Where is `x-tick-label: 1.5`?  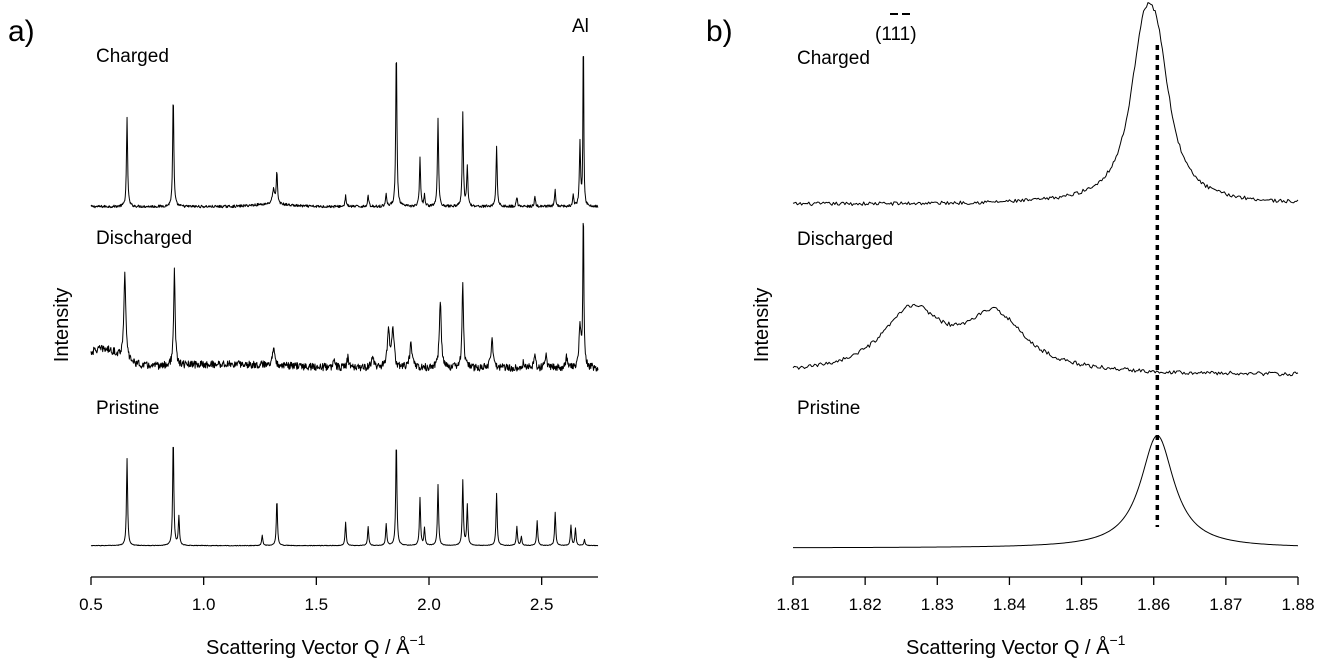 x-tick-label: 1.5 is located at coordinates (317, 604).